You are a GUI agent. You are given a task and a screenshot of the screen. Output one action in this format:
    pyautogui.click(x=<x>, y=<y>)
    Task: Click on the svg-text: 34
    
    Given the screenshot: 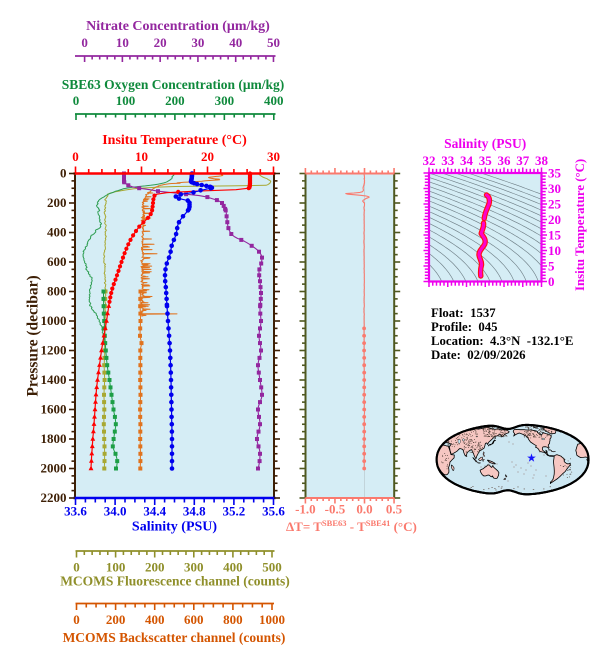 What is the action you would take?
    pyautogui.click(x=467, y=160)
    